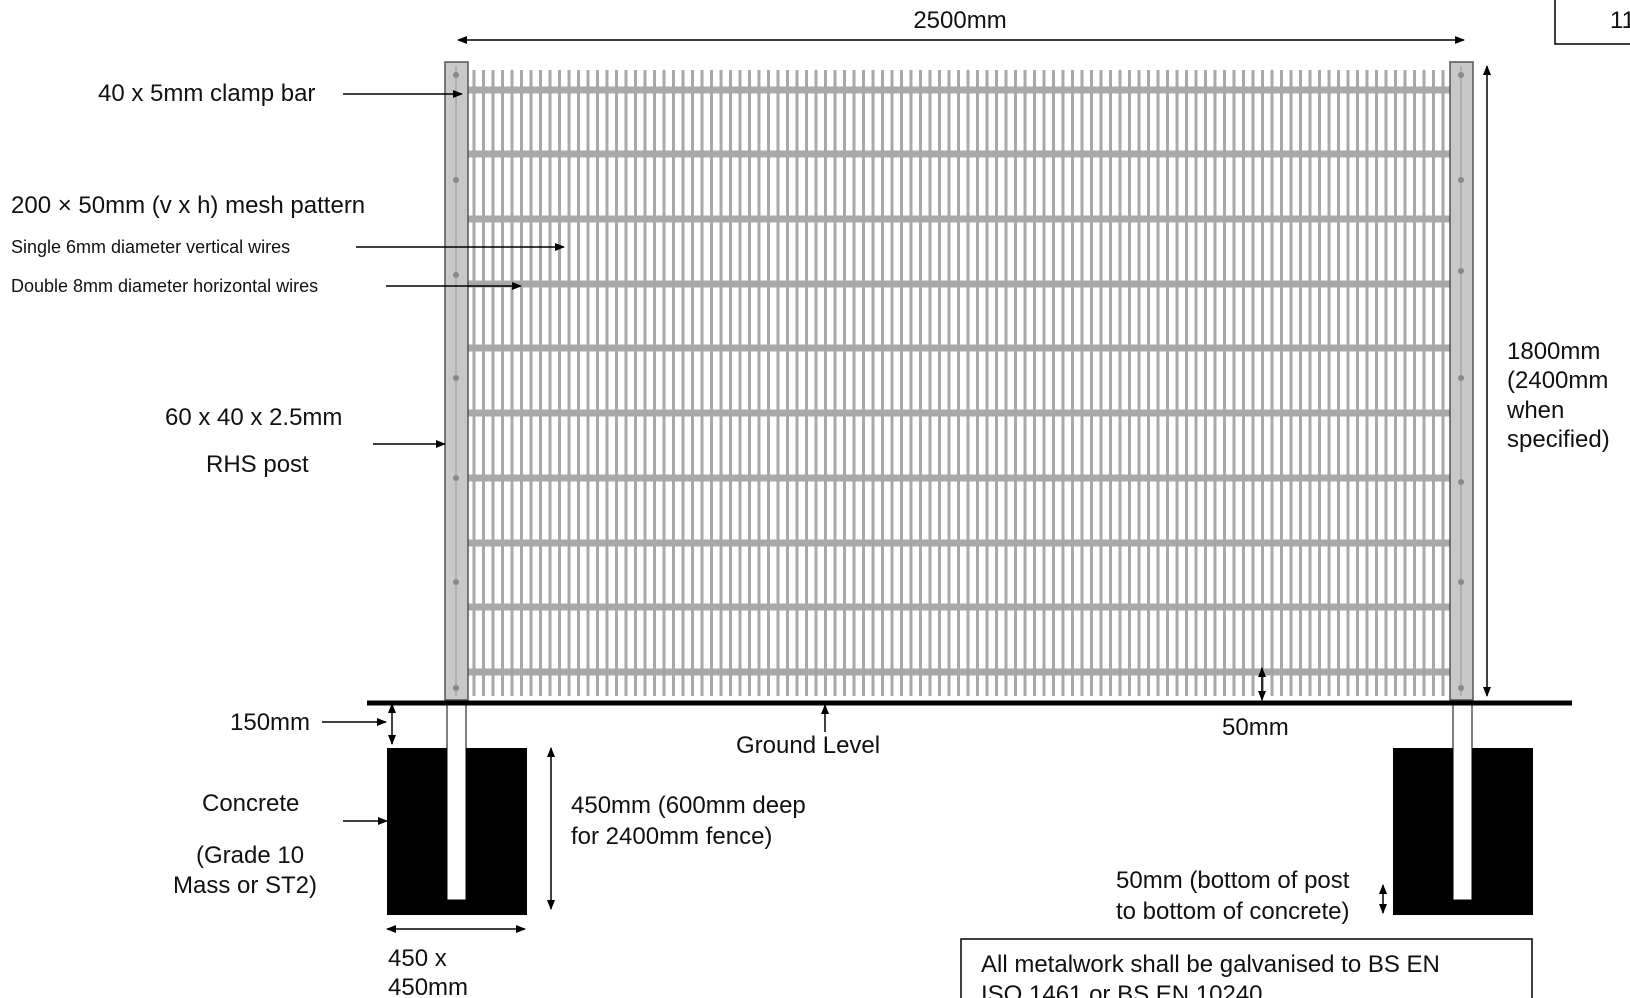 This screenshot has height=998, width=1630. Describe the element at coordinates (1592, 22) in the screenshot. I see `sheet-number-box: 11` at that location.